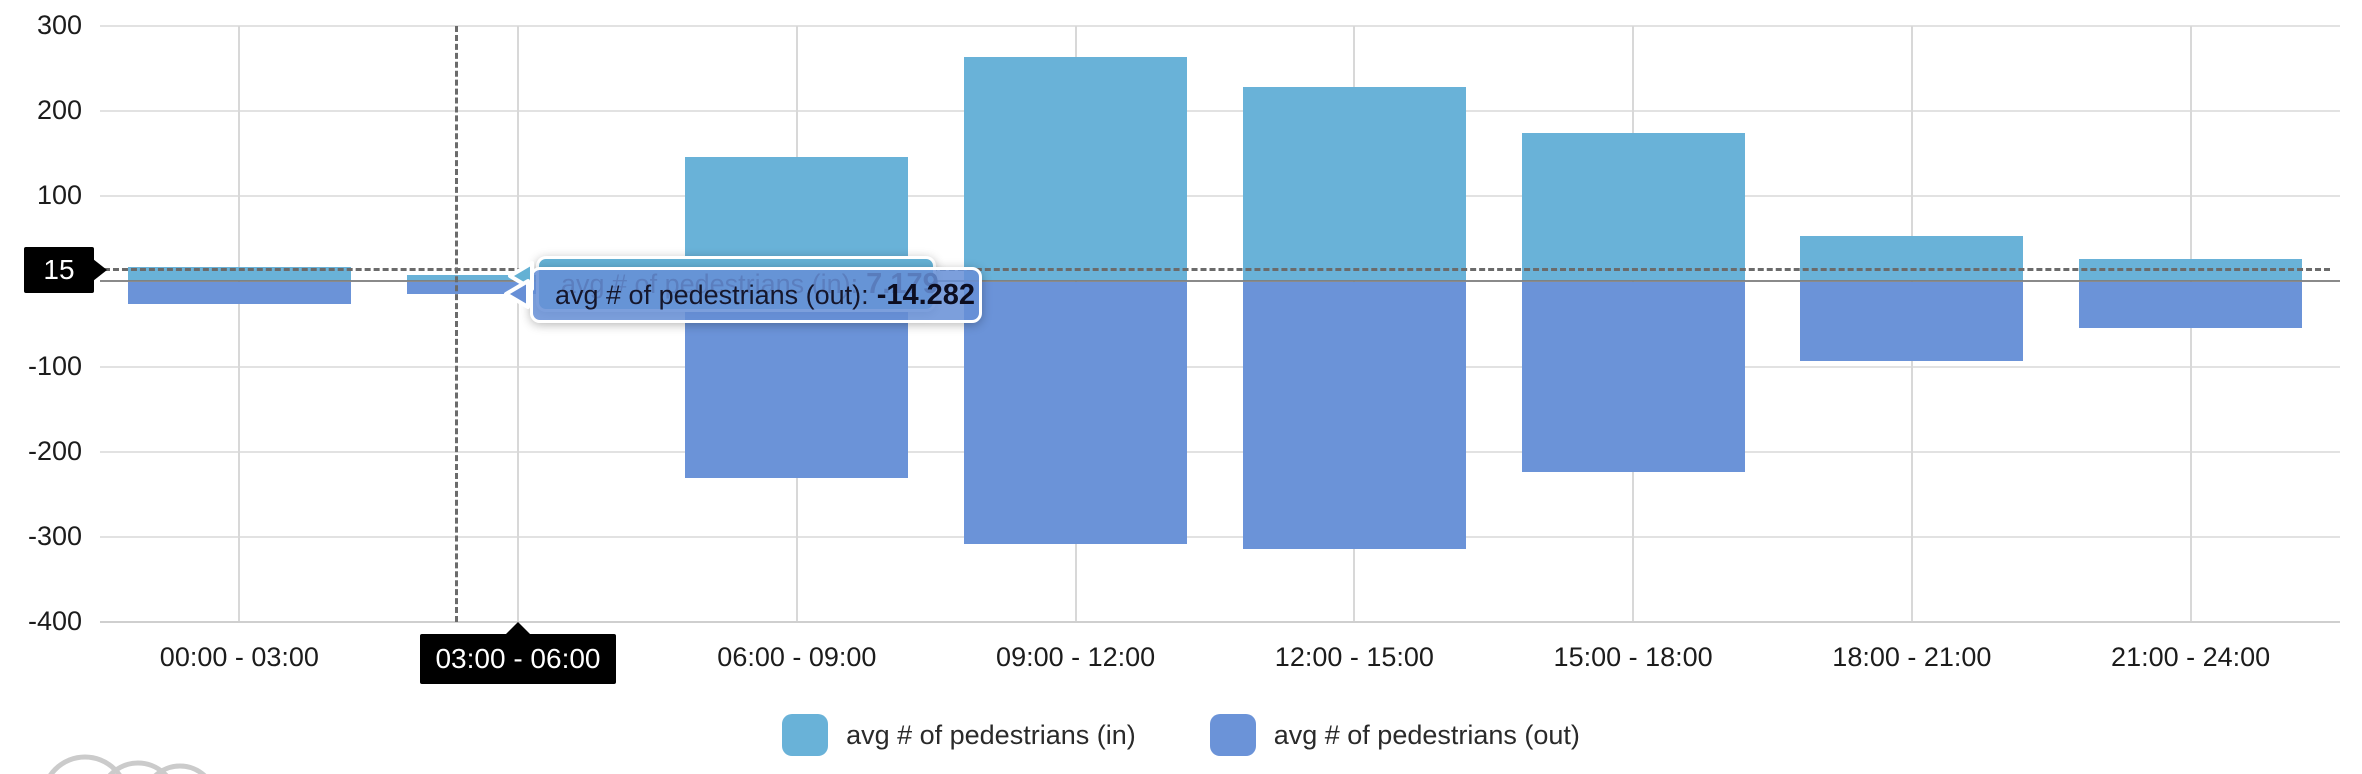  Describe the element at coordinates (456, 324) in the screenshot. I see `crosshair-vertical-line` at that location.